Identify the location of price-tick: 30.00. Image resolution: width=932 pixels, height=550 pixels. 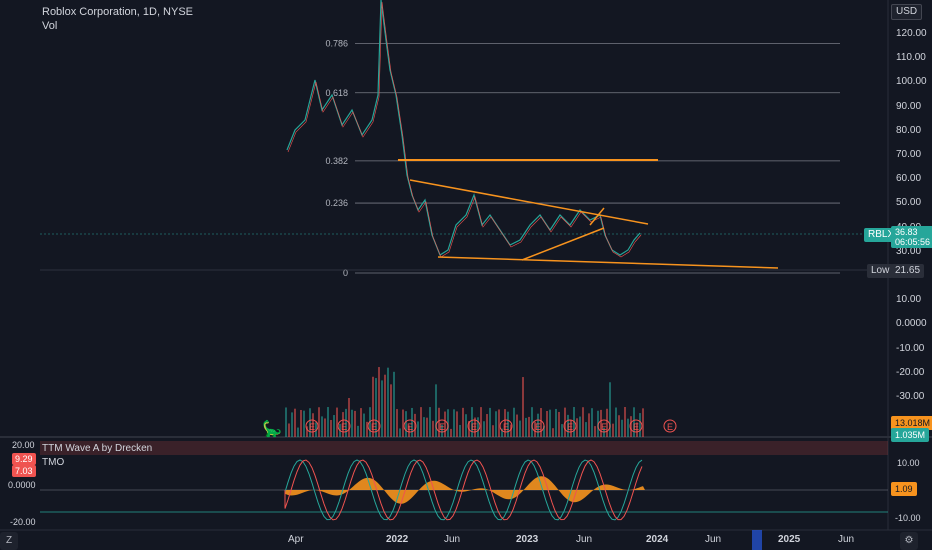
(909, 251).